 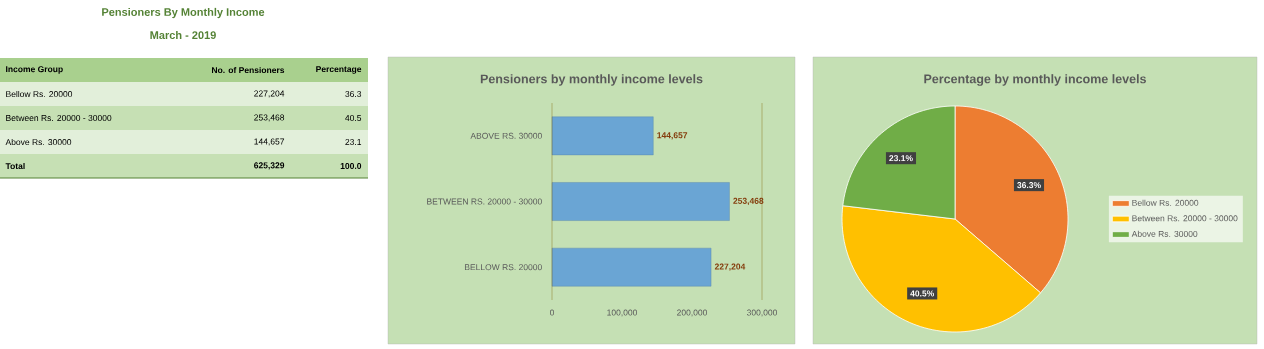 I want to click on data-label: 253,468, so click(x=748, y=201).